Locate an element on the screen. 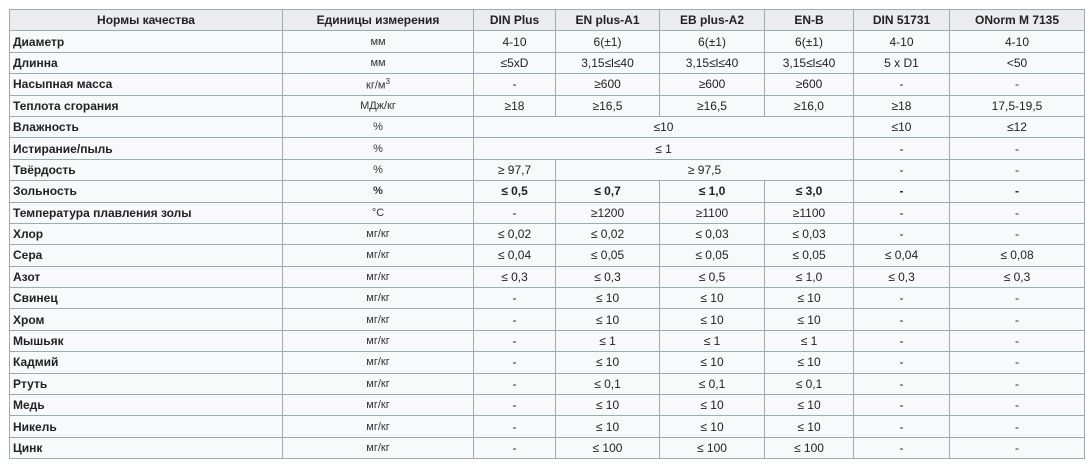  value-cell: ≥16,5 is located at coordinates (607, 105).